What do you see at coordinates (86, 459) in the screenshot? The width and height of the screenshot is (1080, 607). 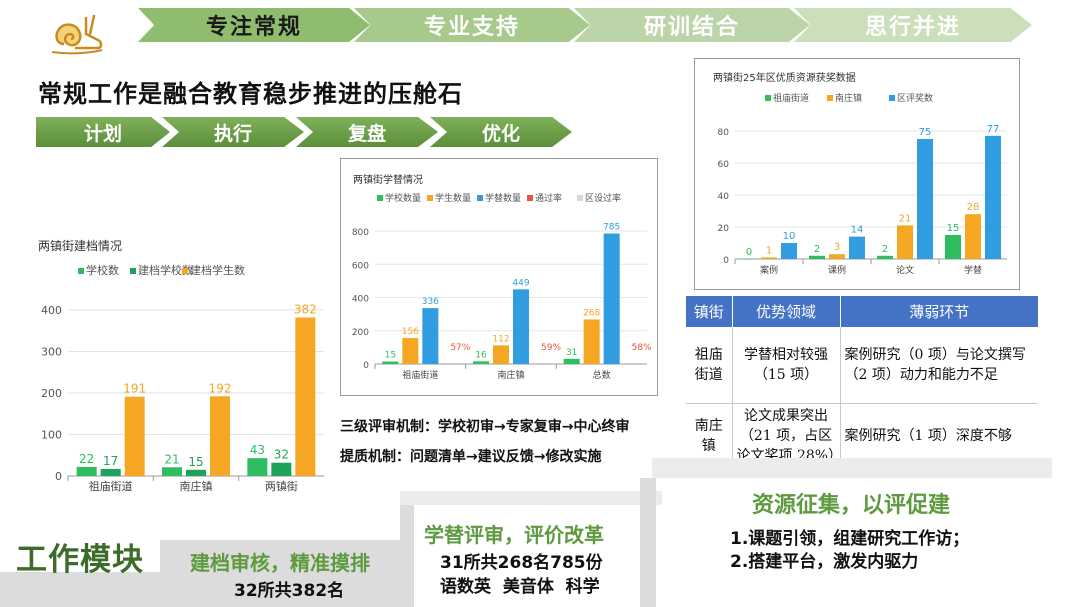 I see `data-label: 22` at bounding box center [86, 459].